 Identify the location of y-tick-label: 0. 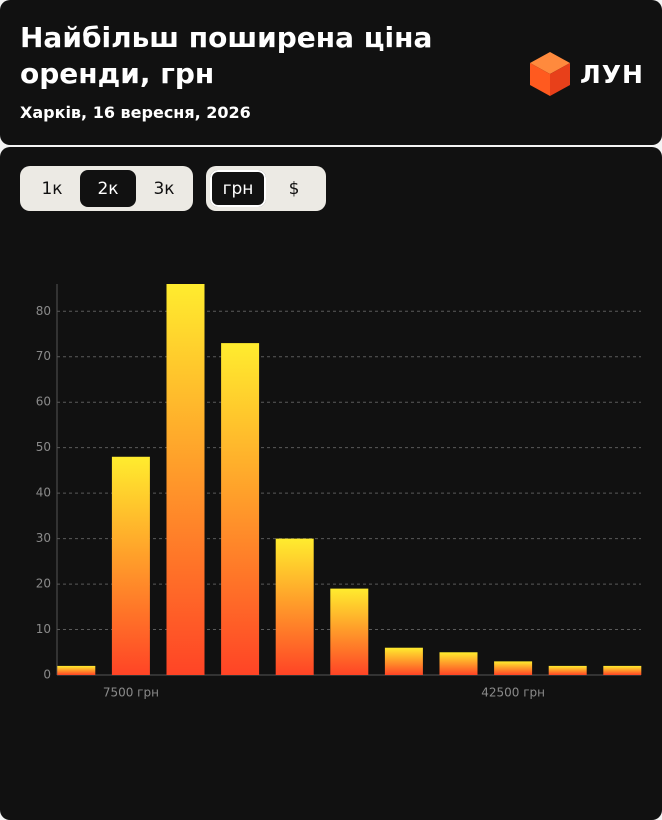
(47, 675).